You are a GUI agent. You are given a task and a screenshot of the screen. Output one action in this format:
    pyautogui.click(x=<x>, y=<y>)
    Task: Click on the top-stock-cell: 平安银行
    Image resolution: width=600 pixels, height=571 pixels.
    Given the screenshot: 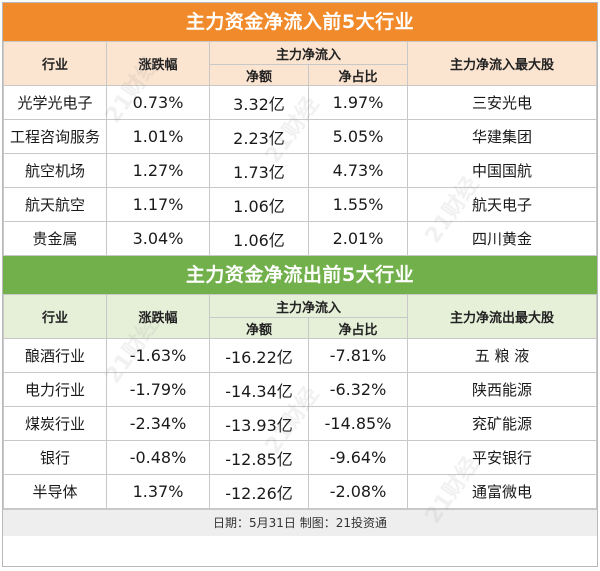 What is the action you would take?
    pyautogui.click(x=502, y=457)
    